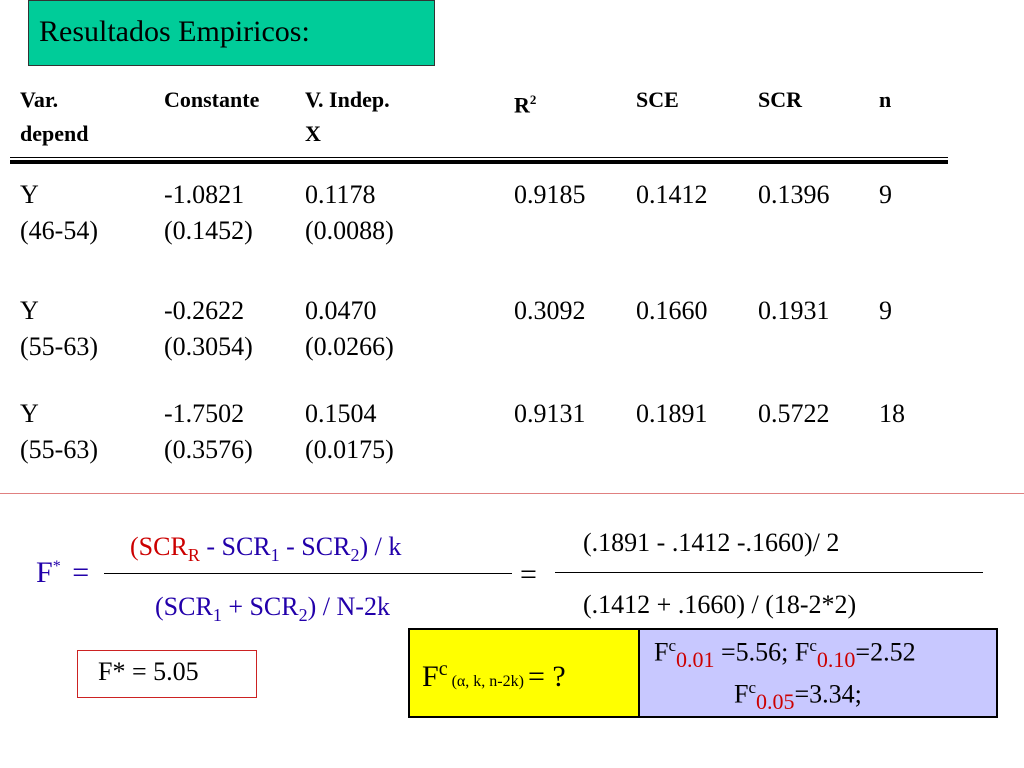 This screenshot has height=768, width=1024. Describe the element at coordinates (260, 606) in the screenshot. I see `den-part-b: + SCR` at that location.